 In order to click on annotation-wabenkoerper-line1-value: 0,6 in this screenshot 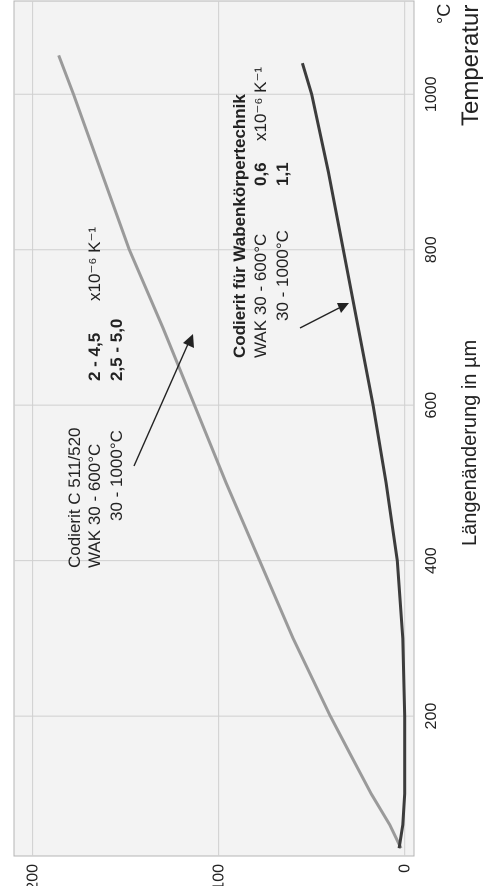, I will do `click(260, 174)`.